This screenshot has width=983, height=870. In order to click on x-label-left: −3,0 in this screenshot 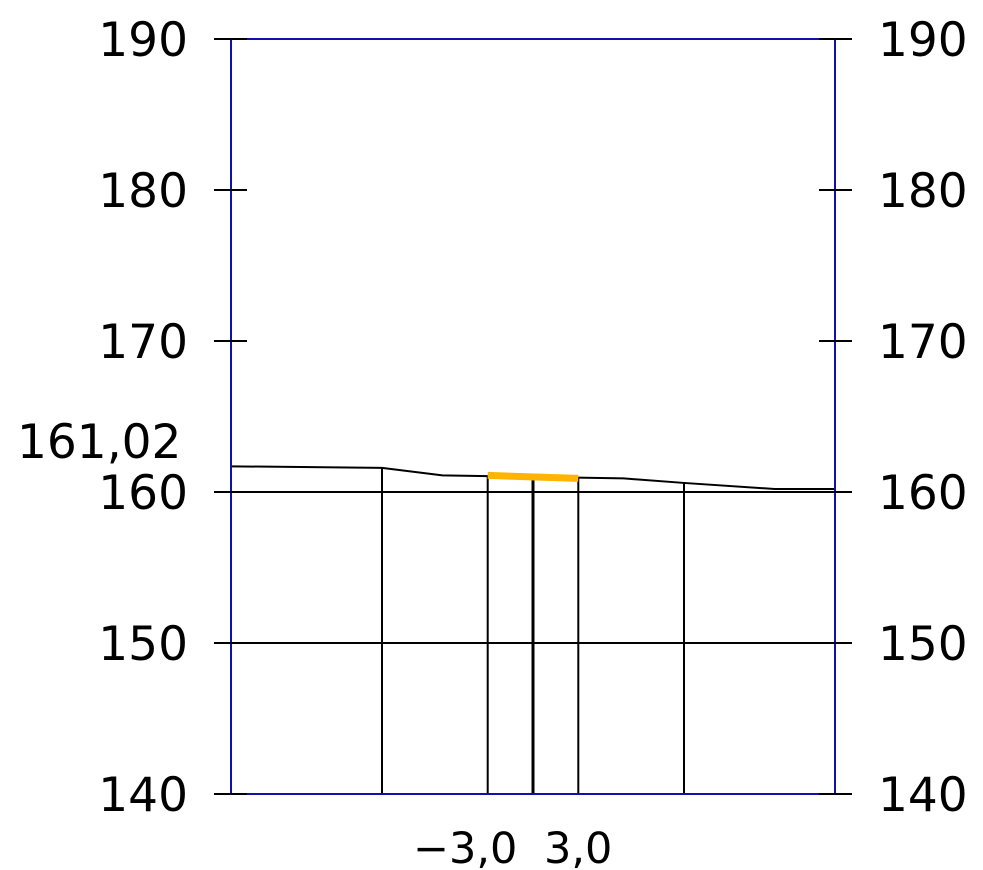, I will do `click(465, 847)`.